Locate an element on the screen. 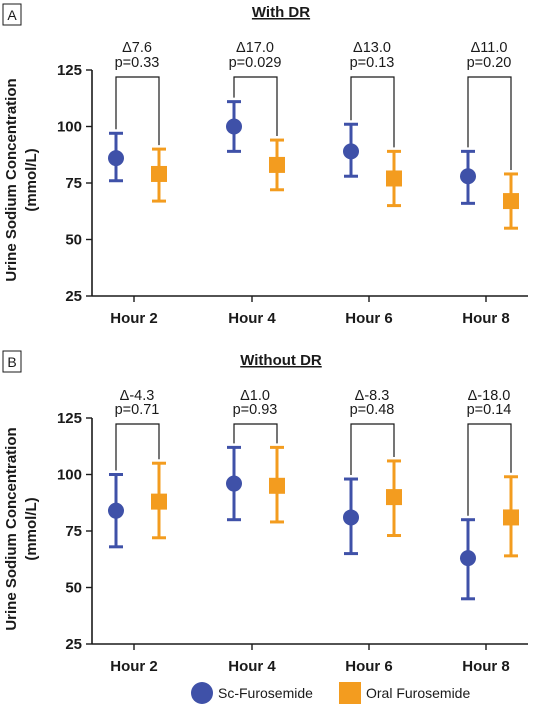 This screenshot has height=714, width=536. panel-b-p-value-label: p=0.93 is located at coordinates (255, 410).